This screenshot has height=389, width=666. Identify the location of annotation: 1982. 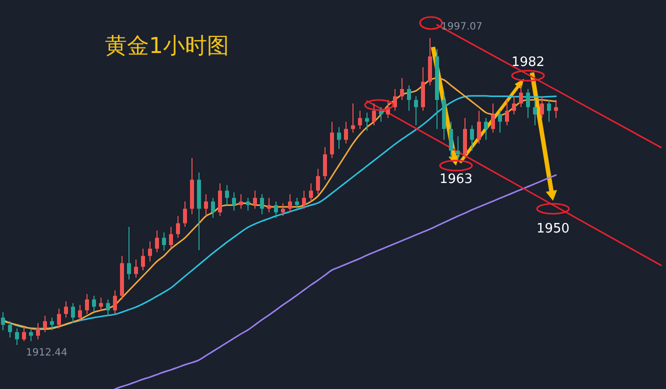
(528, 62).